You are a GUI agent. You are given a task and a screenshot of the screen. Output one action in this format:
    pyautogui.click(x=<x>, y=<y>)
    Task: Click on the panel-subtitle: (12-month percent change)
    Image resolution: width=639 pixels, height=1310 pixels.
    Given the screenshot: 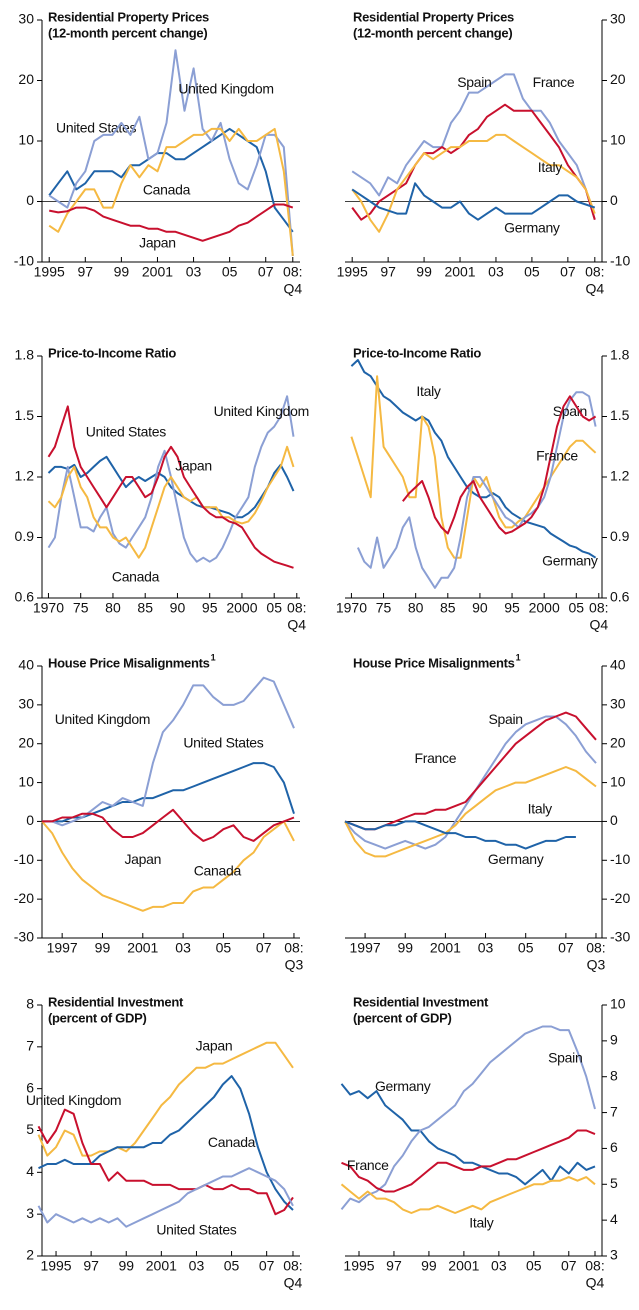 What is the action you would take?
    pyautogui.click(x=127, y=32)
    